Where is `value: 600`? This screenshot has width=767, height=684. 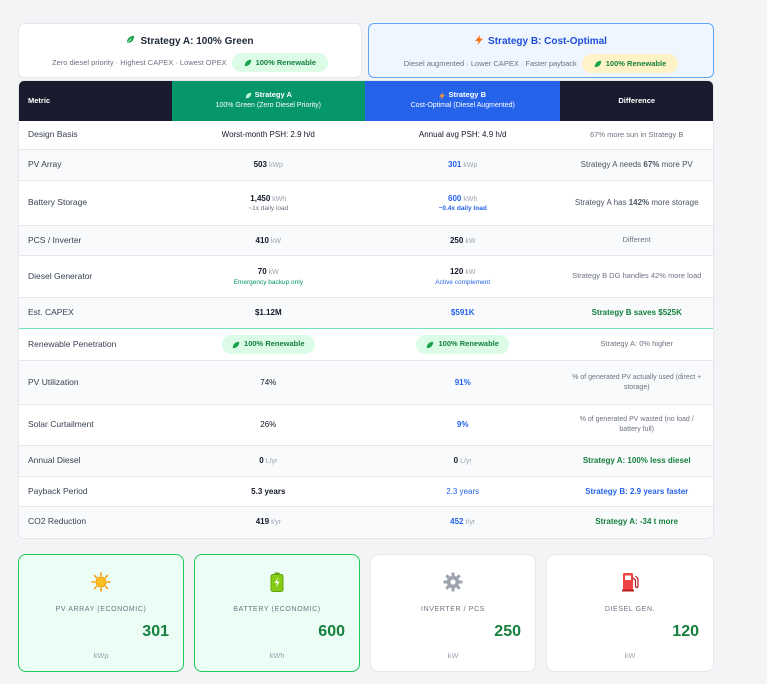
value: 600 is located at coordinates (455, 198).